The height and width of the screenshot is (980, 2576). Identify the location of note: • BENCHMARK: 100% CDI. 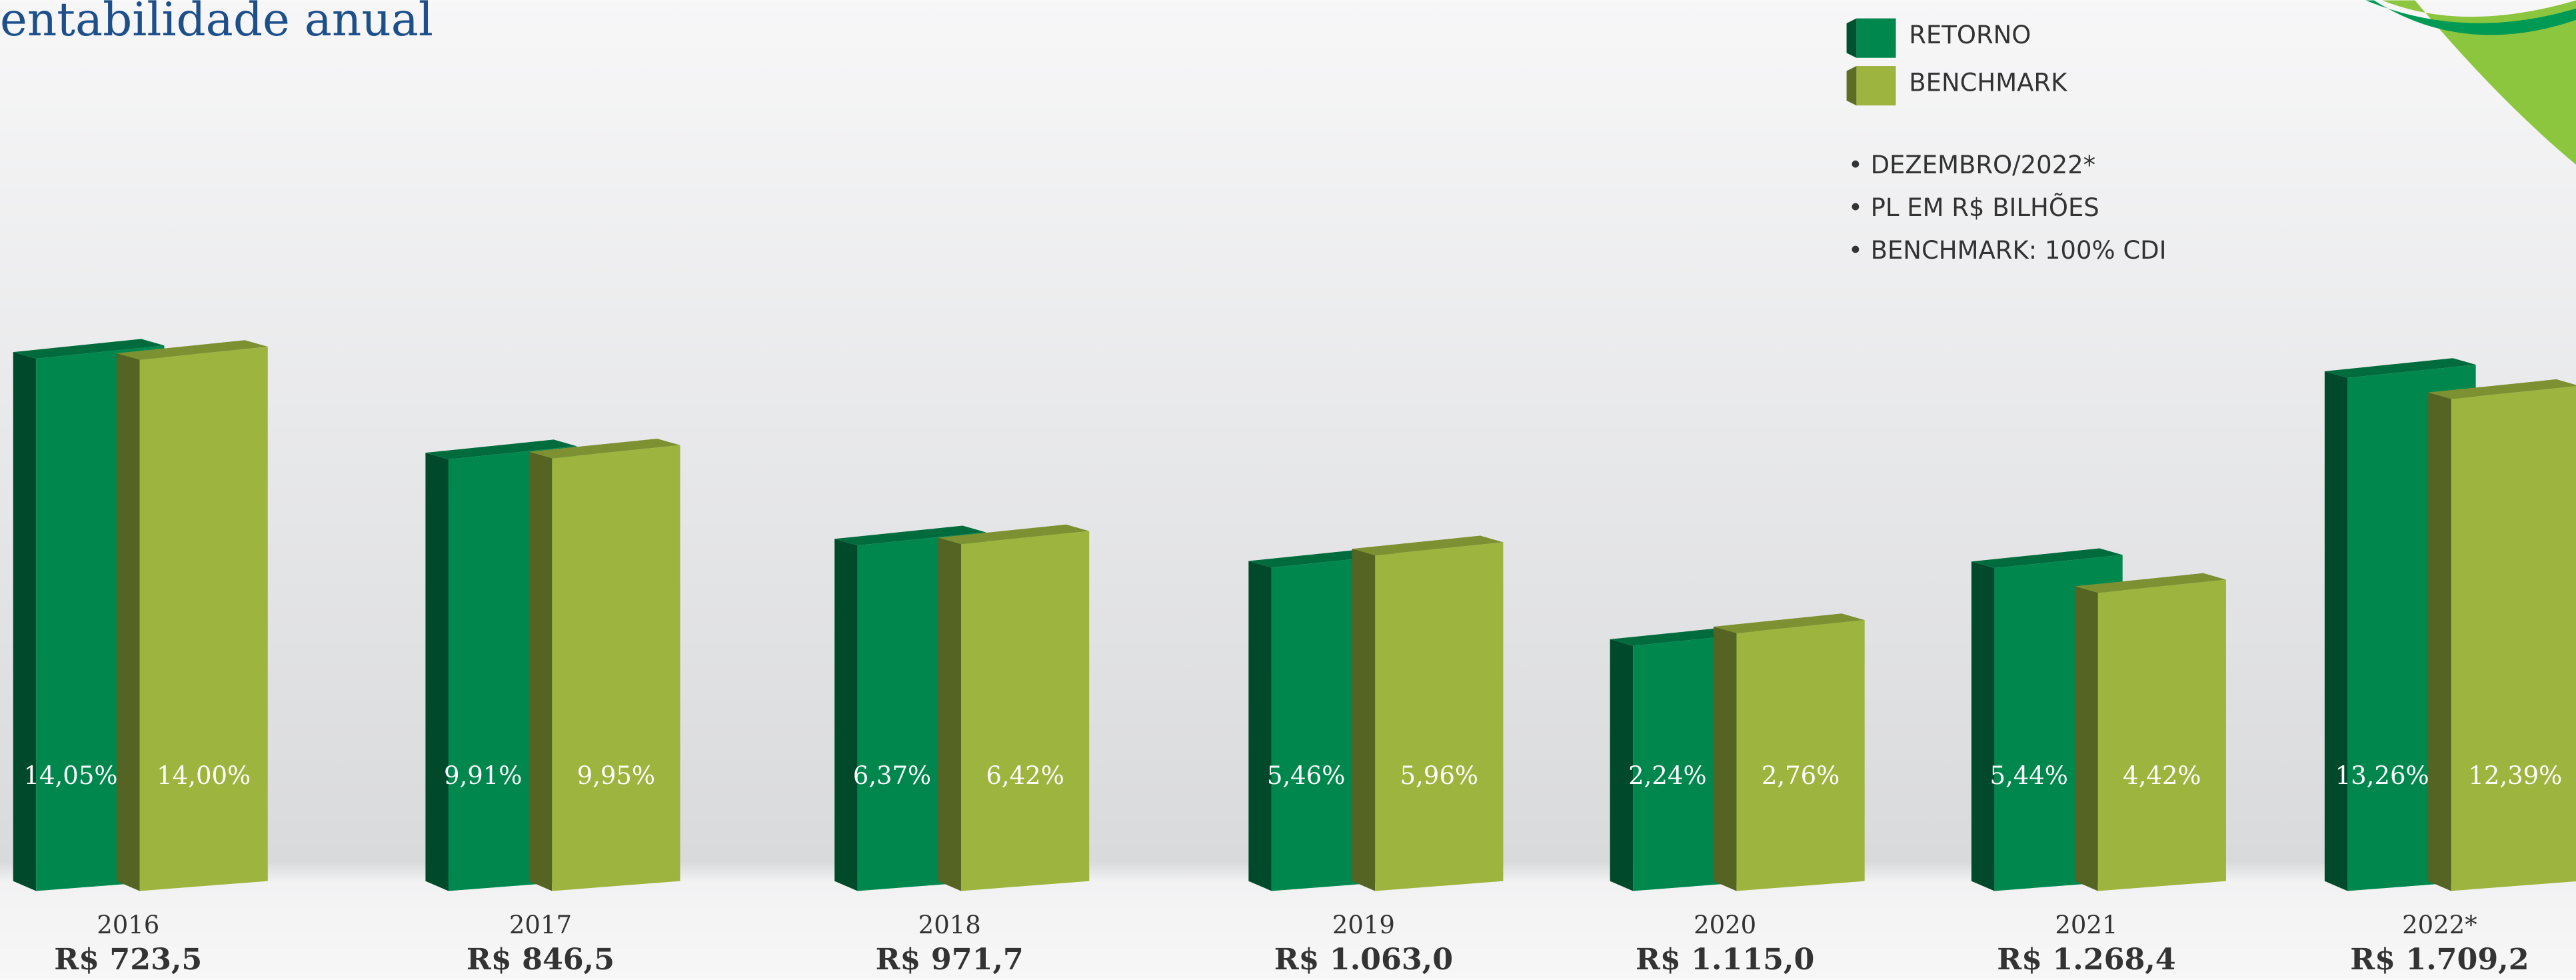
(2008, 250).